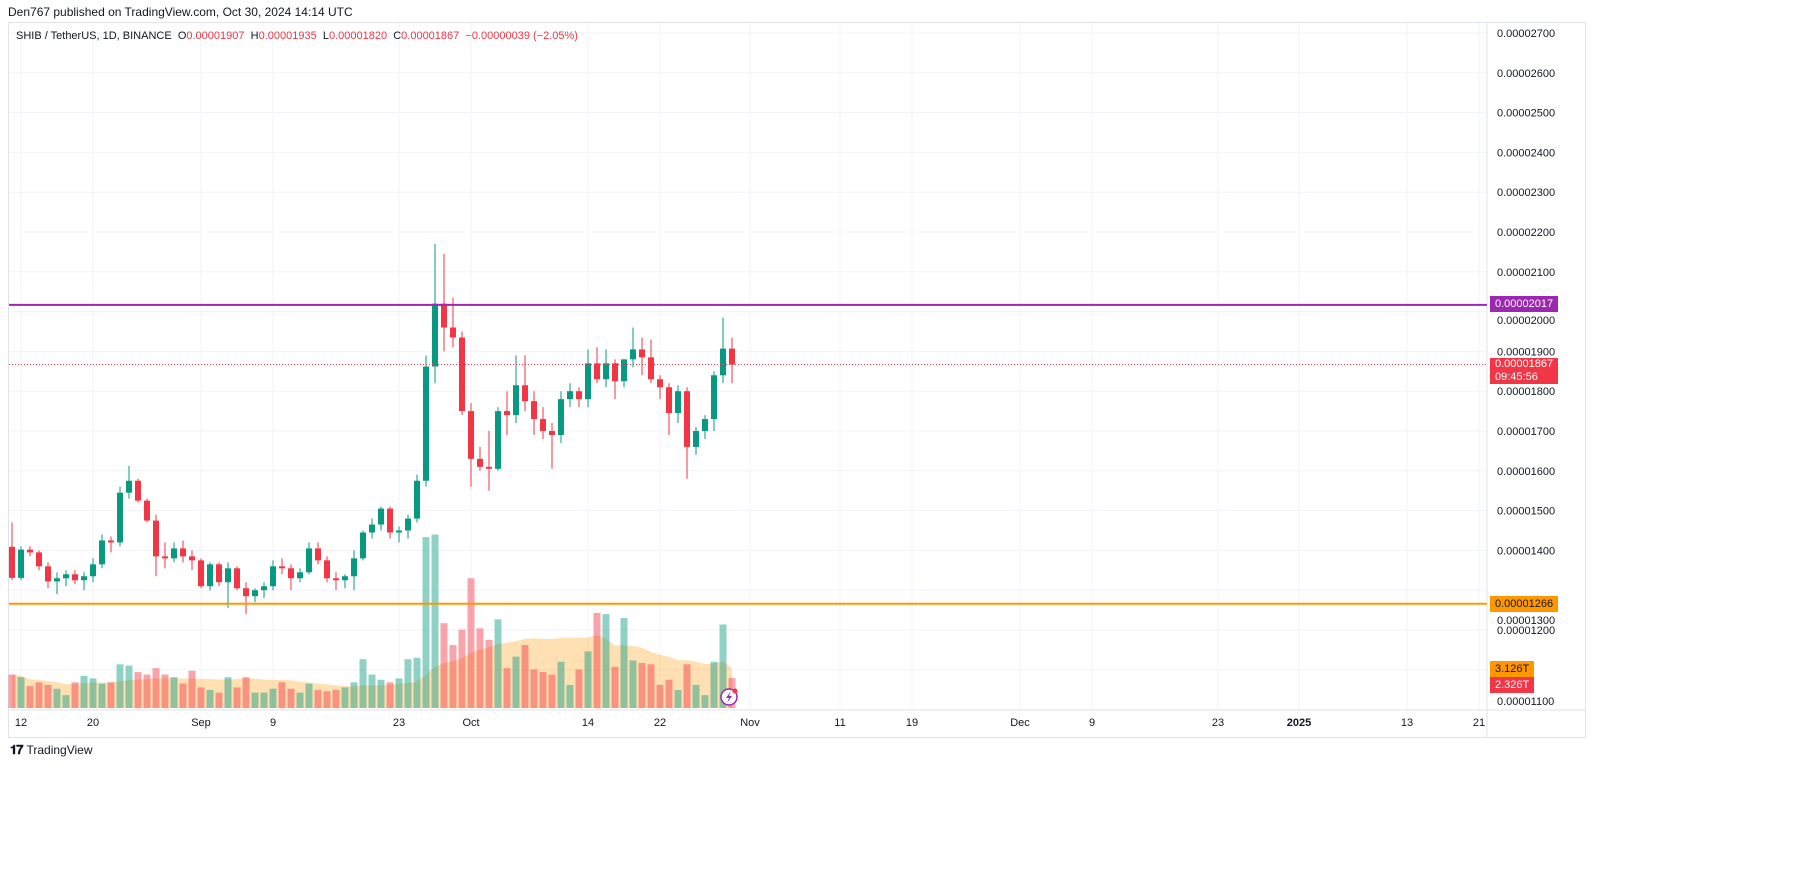 The width and height of the screenshot is (1794, 874). Describe the element at coordinates (1407, 723) in the screenshot. I see `time-tick-label: 13` at that location.